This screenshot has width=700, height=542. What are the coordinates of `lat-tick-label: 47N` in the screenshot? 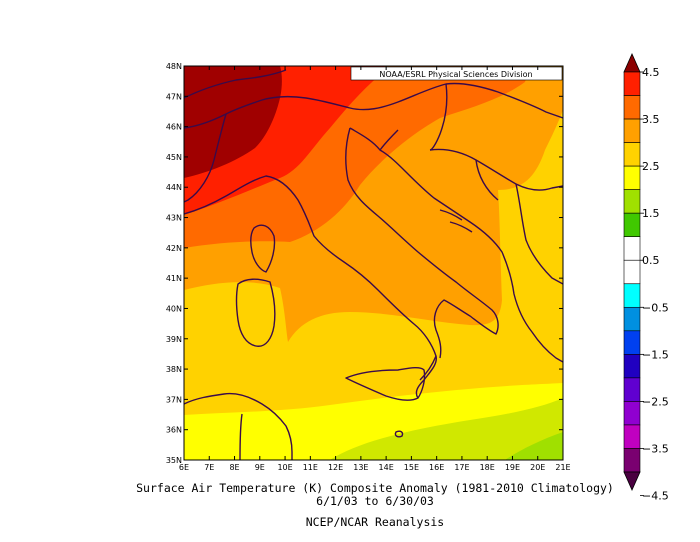 It's located at (174, 96).